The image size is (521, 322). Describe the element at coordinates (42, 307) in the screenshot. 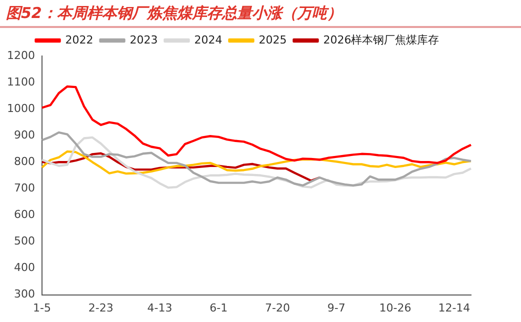

I see `x-tick-label: 1-5` at that location.